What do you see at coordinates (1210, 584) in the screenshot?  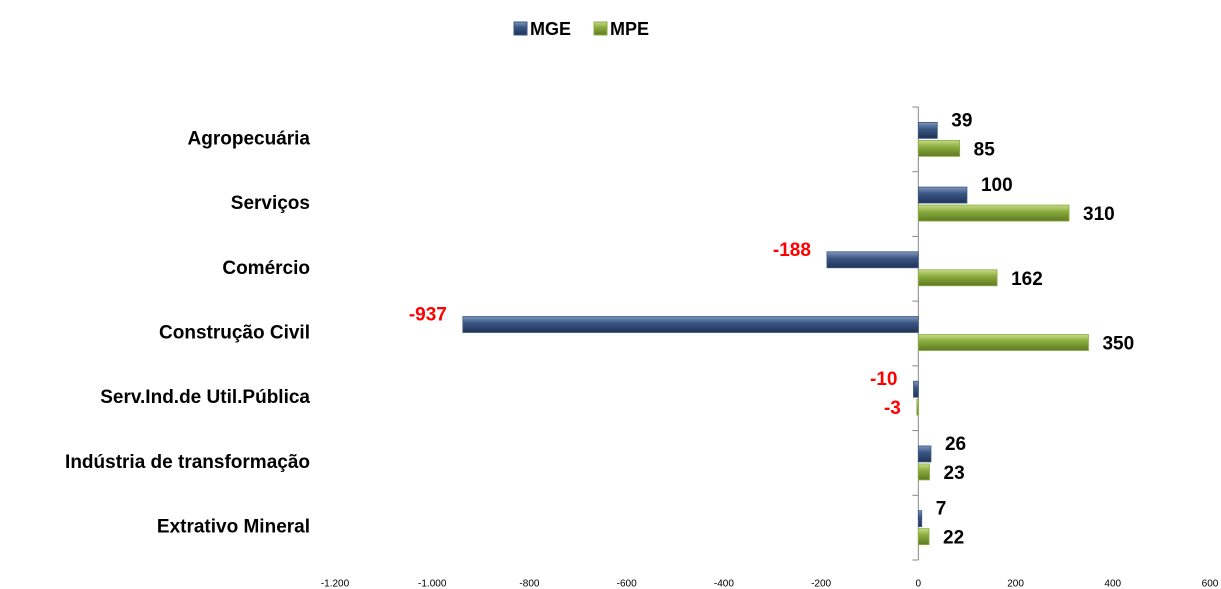 I see `x-tick-label: 600` at bounding box center [1210, 584].